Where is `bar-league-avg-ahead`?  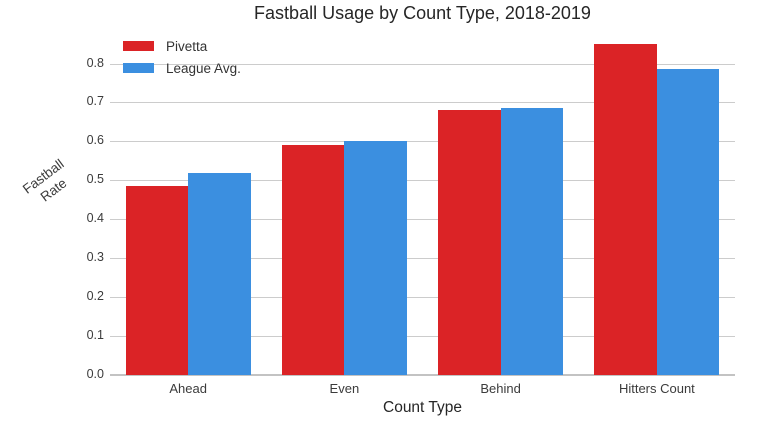 bar-league-avg-ahead is located at coordinates (219, 273).